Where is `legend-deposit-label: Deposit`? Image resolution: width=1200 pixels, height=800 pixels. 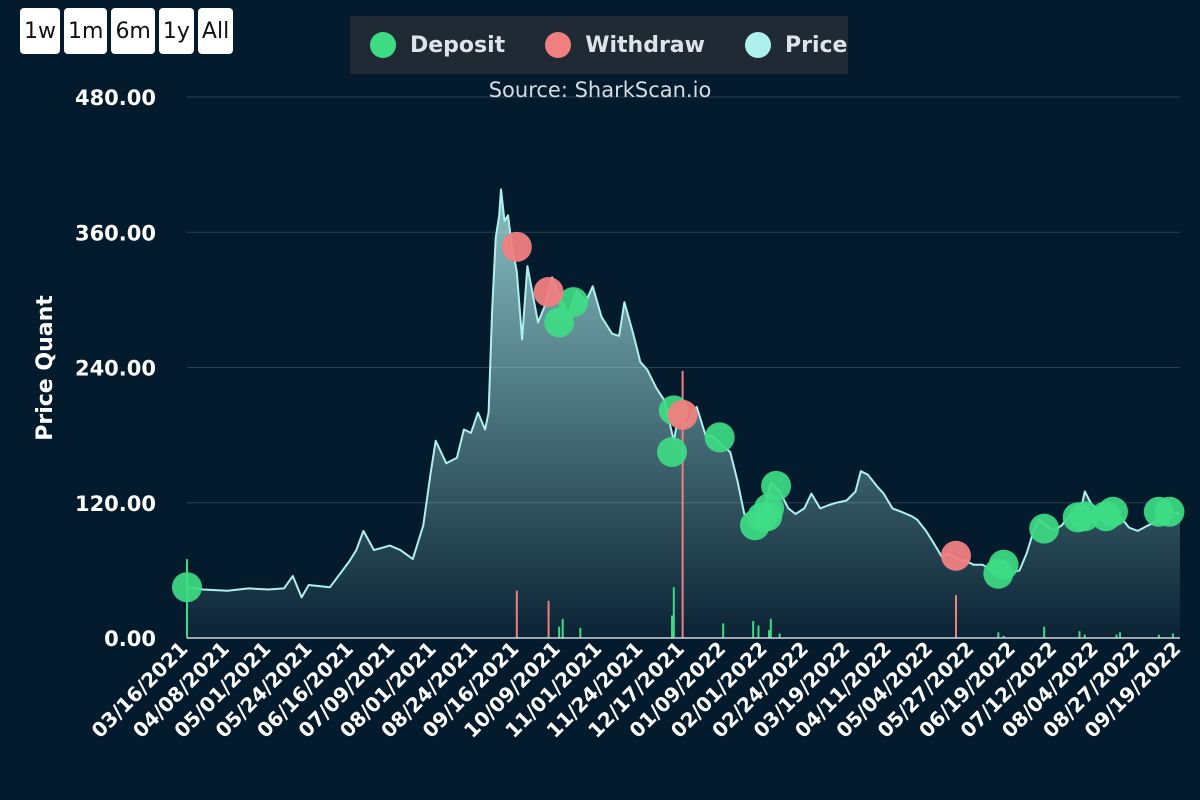
legend-deposit-label: Deposit is located at coordinates (458, 45).